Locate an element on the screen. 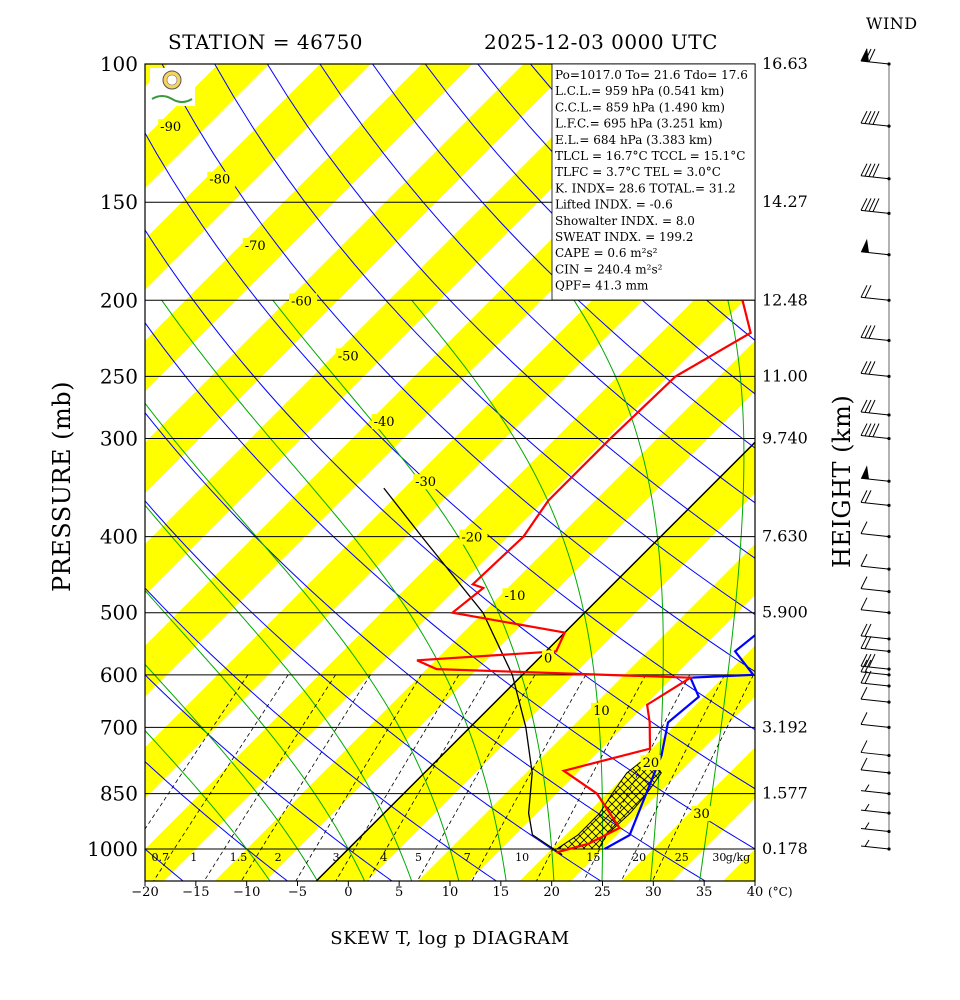  height-label: 5.900 is located at coordinates (785, 612).